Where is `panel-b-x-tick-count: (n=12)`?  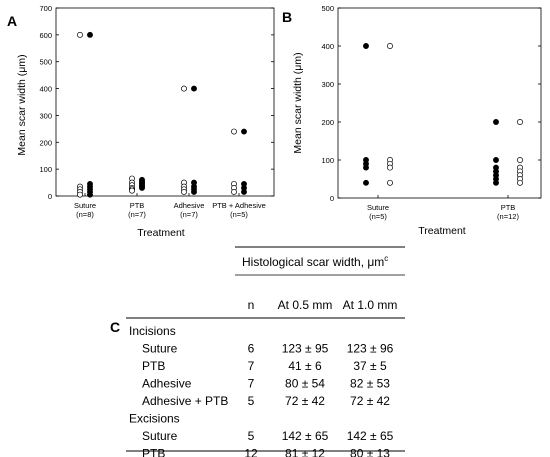 panel-b-x-tick-count: (n=12) is located at coordinates (508, 216).